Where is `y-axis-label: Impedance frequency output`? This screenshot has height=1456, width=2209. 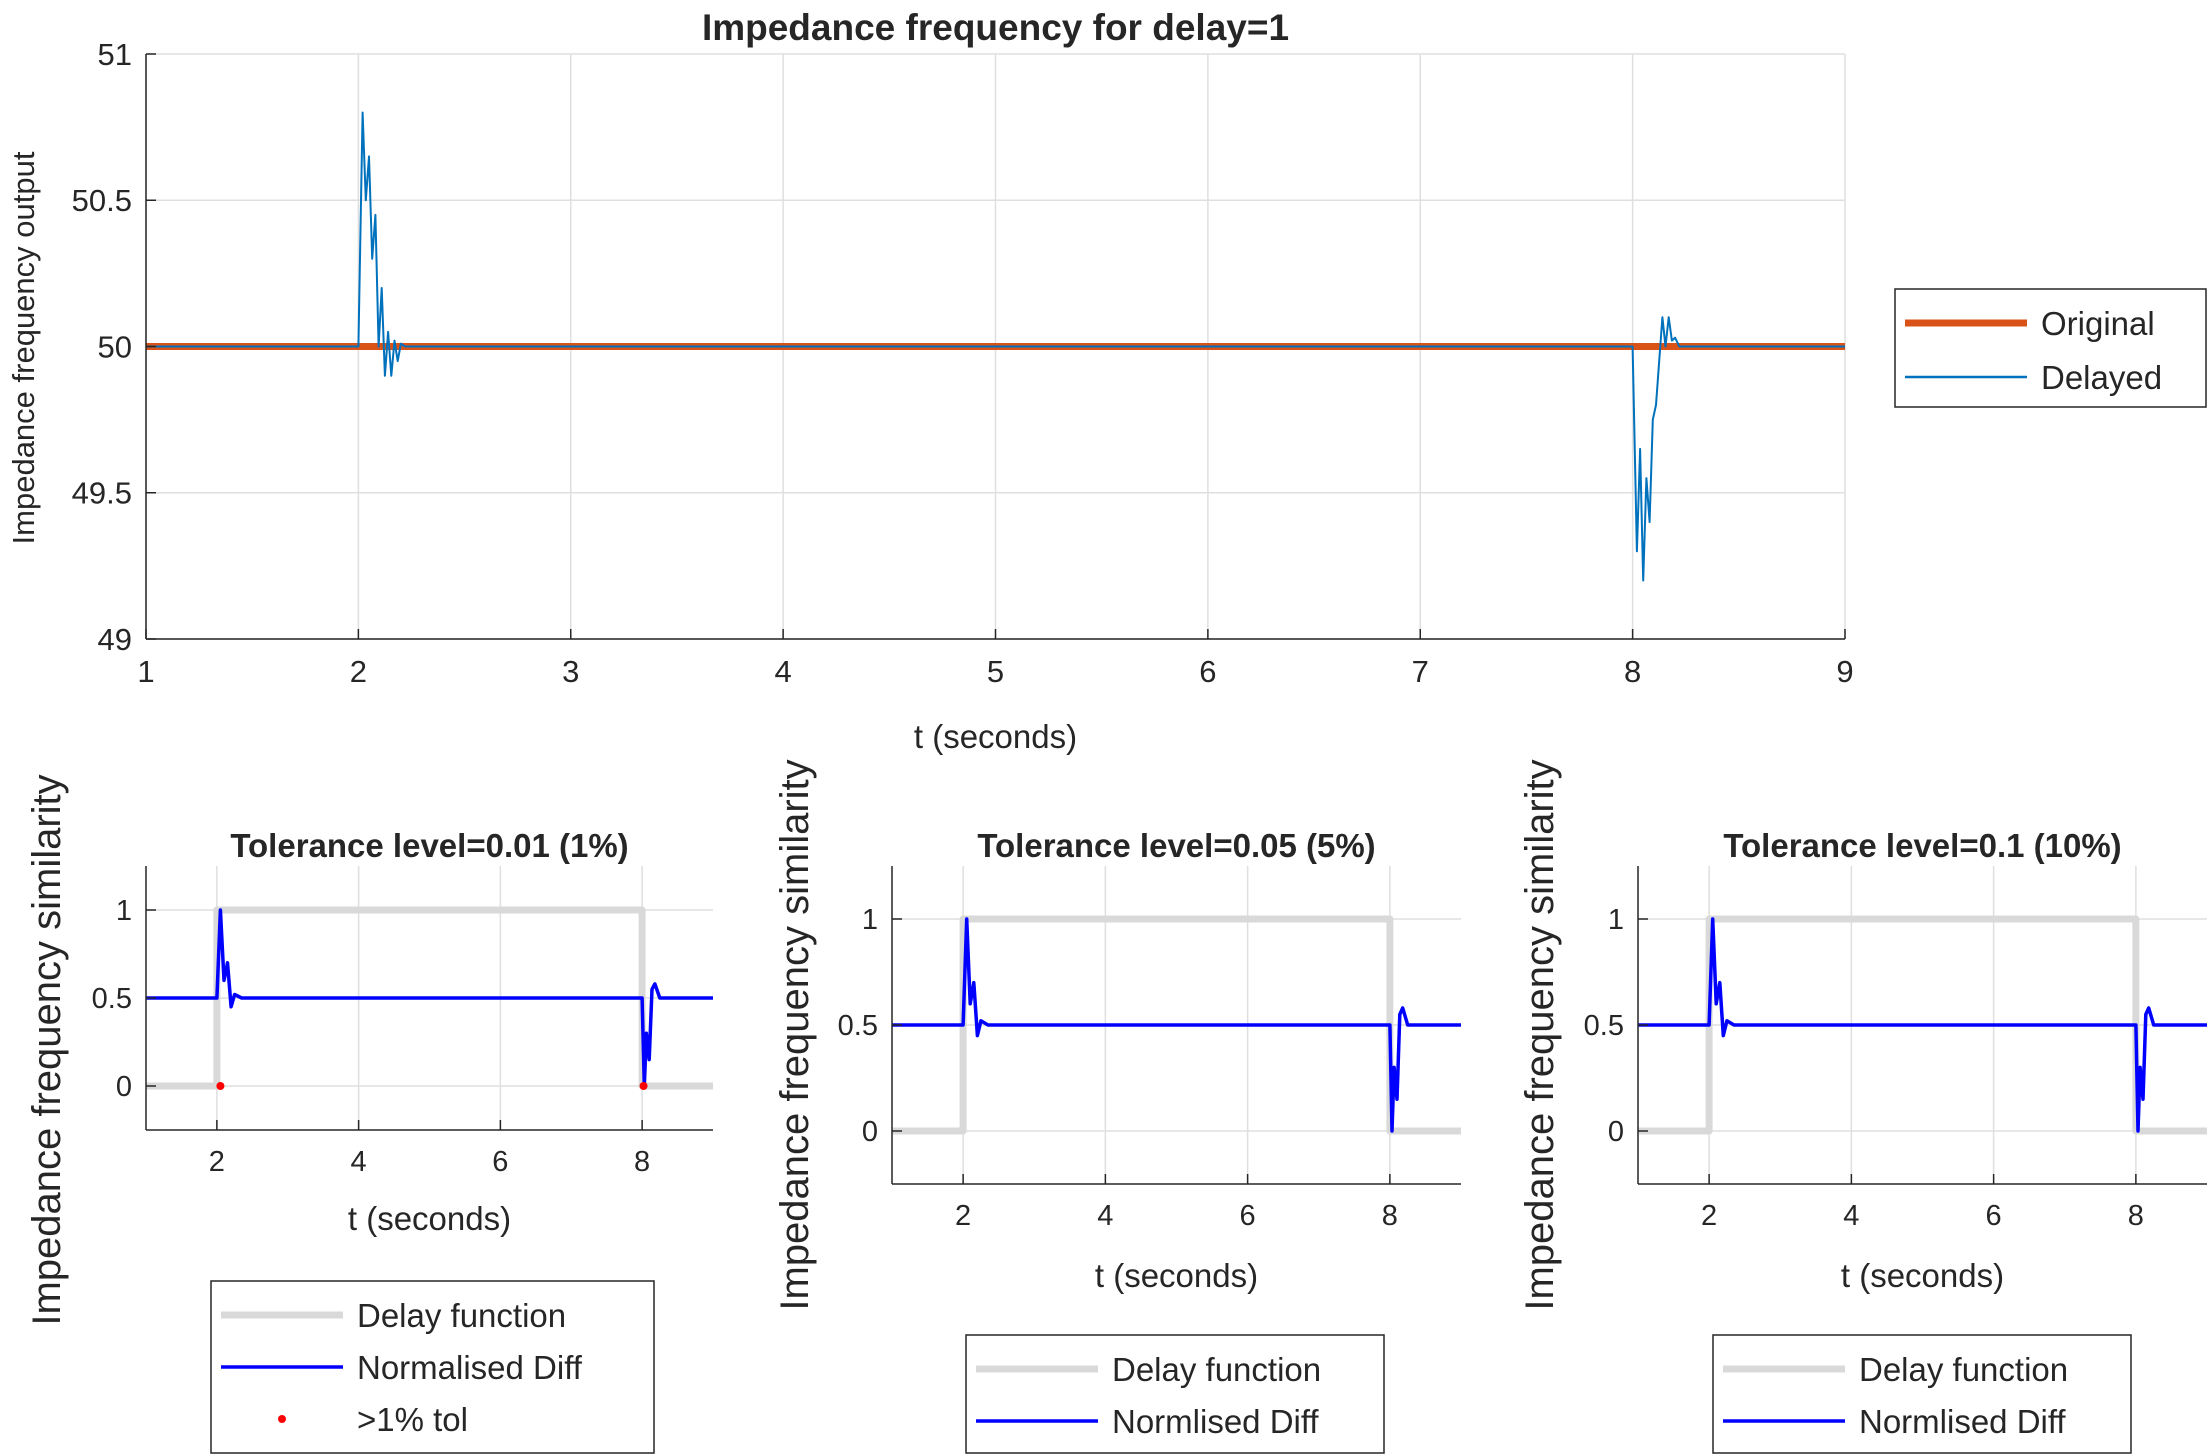
y-axis-label: Impedance frequency output is located at coordinates (23, 347).